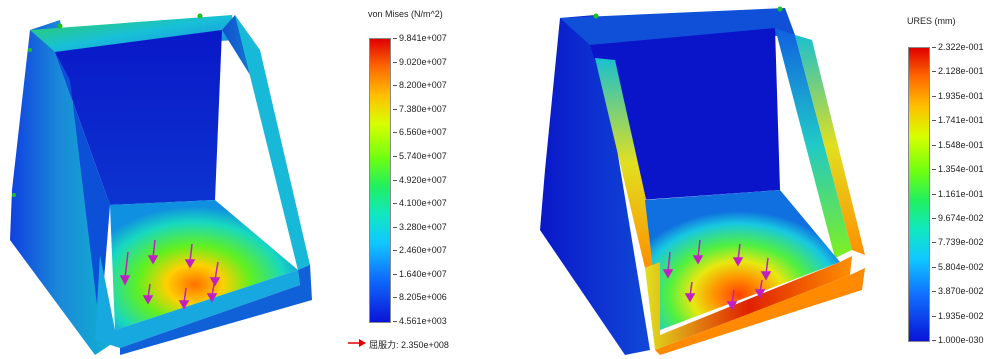  Describe the element at coordinates (420, 297) in the screenshot. I see `tick-label: 8.205e+006` at that location.